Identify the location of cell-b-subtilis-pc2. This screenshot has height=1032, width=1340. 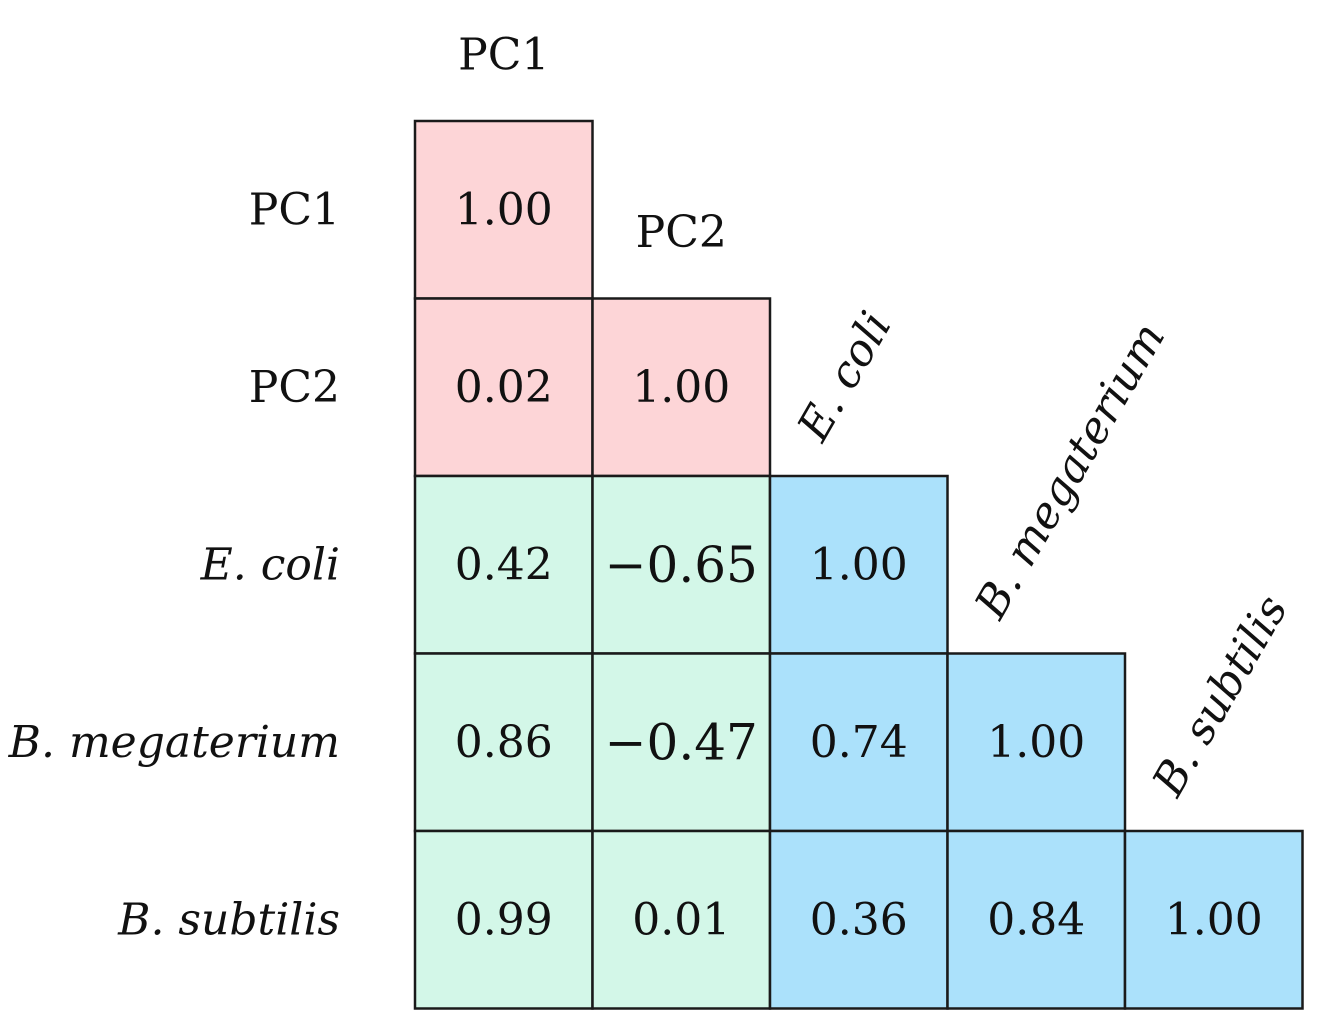
(681, 919).